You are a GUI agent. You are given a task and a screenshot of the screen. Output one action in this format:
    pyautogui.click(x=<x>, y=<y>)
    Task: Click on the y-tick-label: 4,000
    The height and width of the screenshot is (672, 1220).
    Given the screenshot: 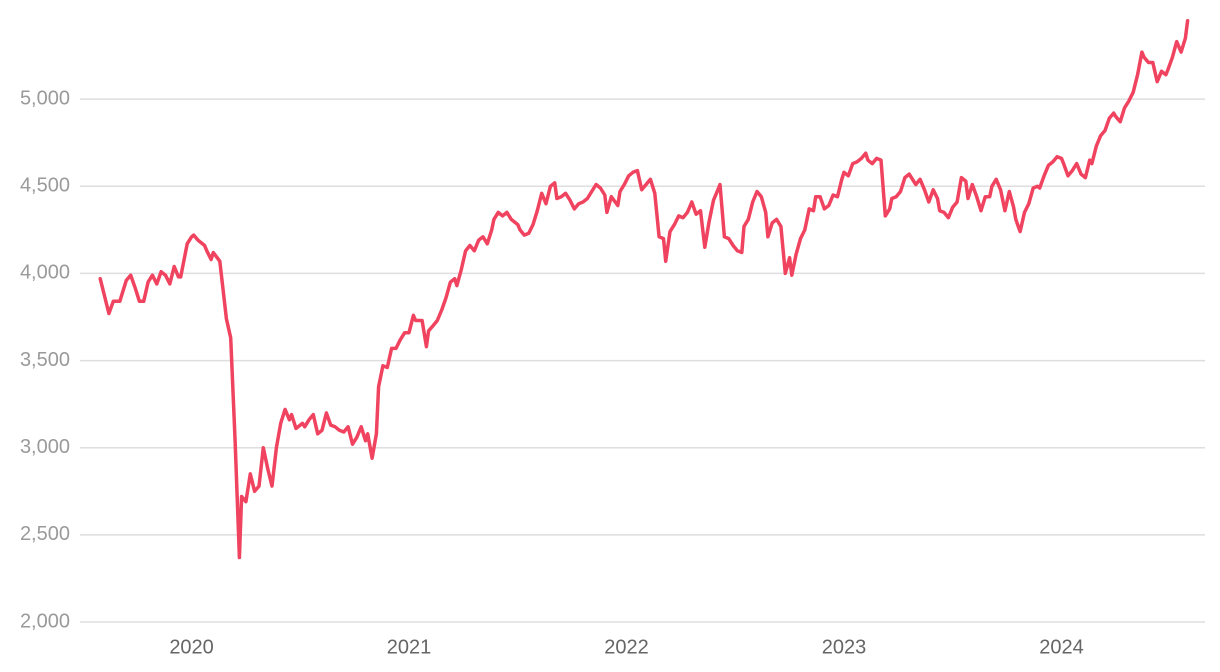 What is the action you would take?
    pyautogui.click(x=45, y=273)
    